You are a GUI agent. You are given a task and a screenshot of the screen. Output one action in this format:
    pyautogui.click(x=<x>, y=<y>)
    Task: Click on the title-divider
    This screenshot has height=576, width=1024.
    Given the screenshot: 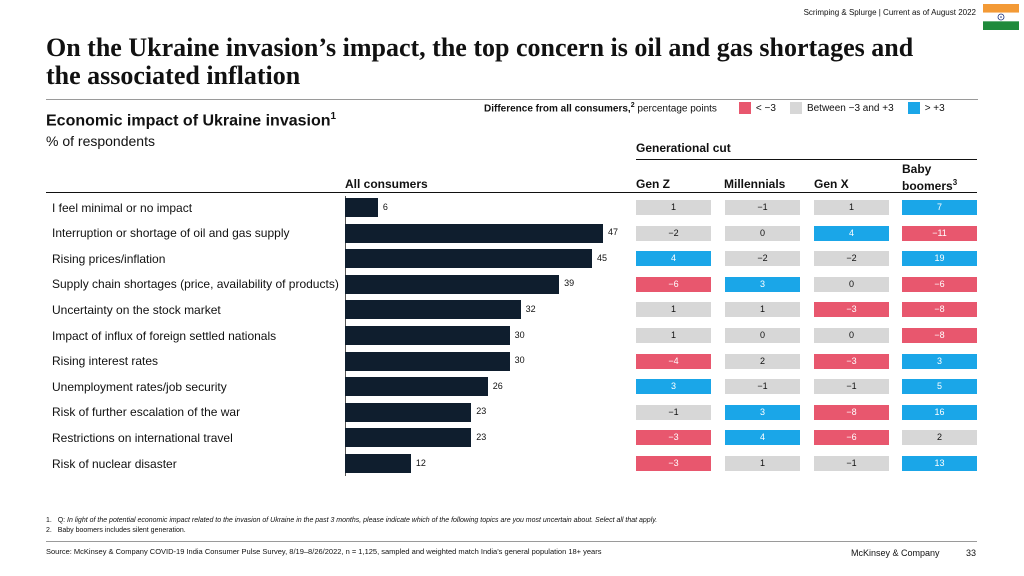 What is the action you would take?
    pyautogui.click(x=512, y=99)
    